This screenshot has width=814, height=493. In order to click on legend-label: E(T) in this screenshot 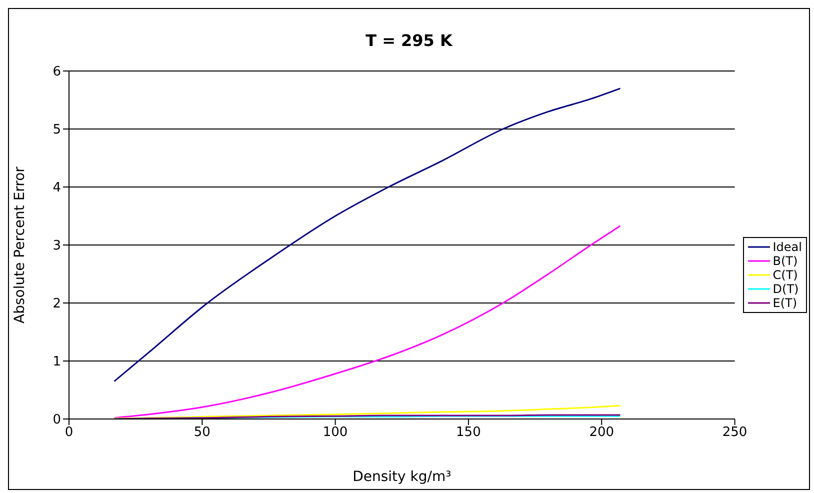, I will do `click(785, 303)`.